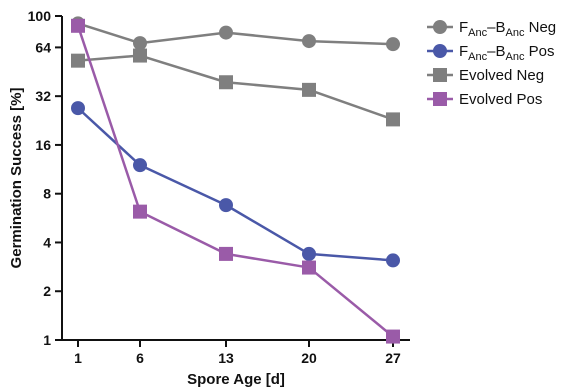  I want to click on x-tick-label: 13, so click(226, 358).